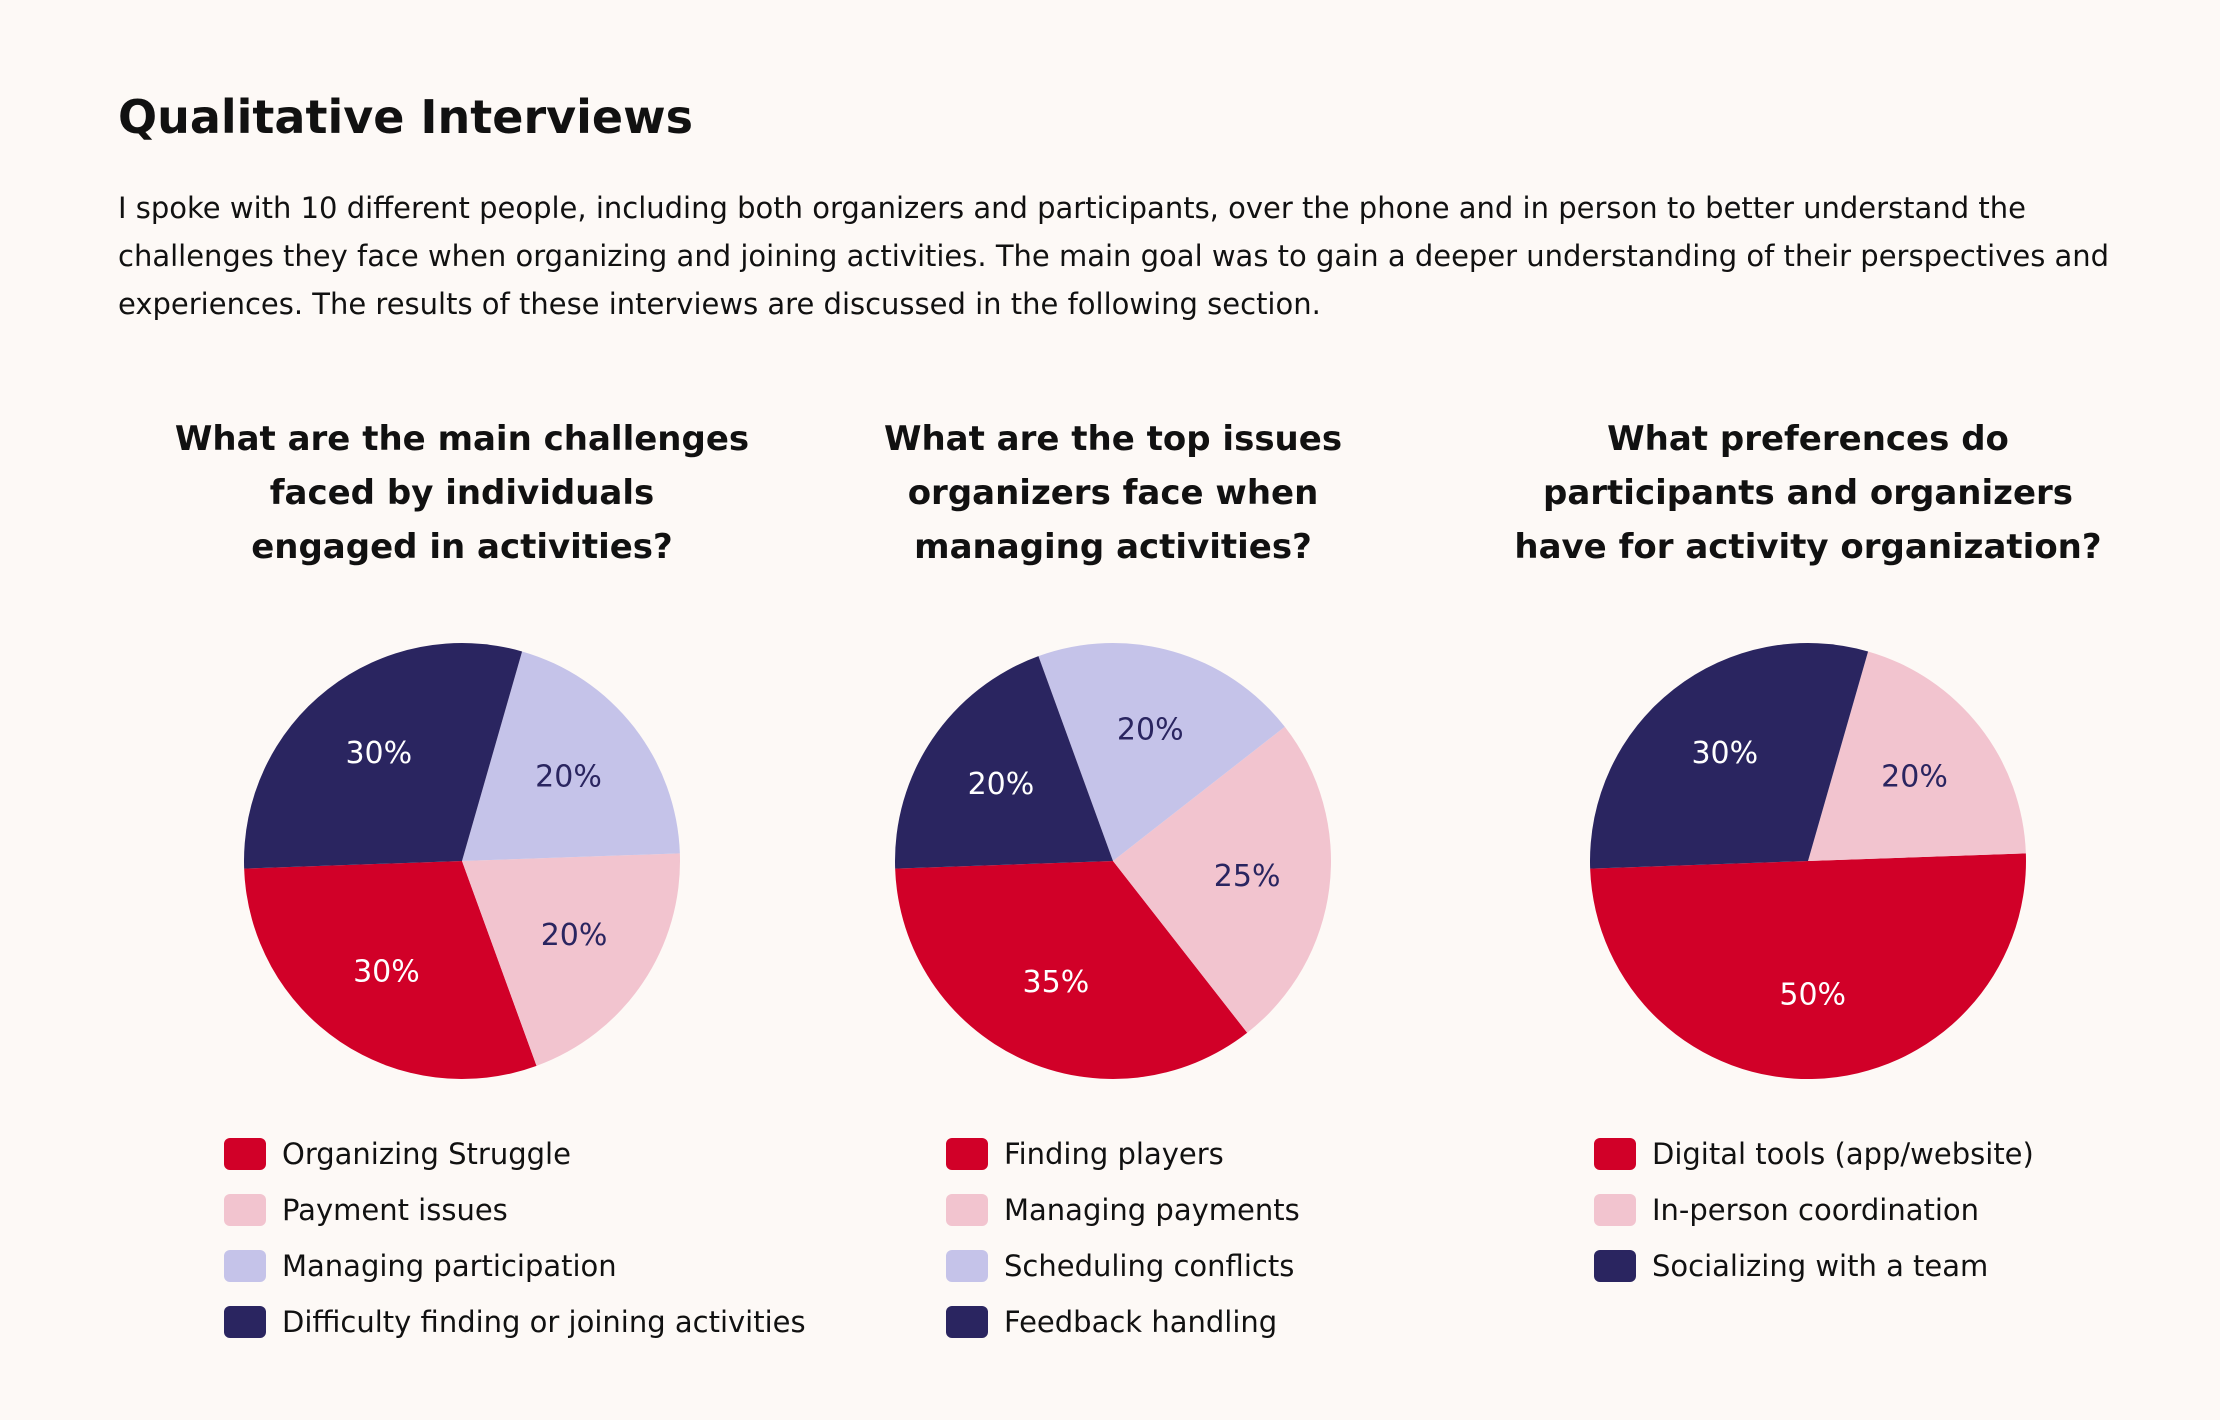 Image resolution: width=2220 pixels, height=1420 pixels. What do you see at coordinates (1149, 1266) in the screenshot?
I see `legend-label: Scheduling conflicts` at bounding box center [1149, 1266].